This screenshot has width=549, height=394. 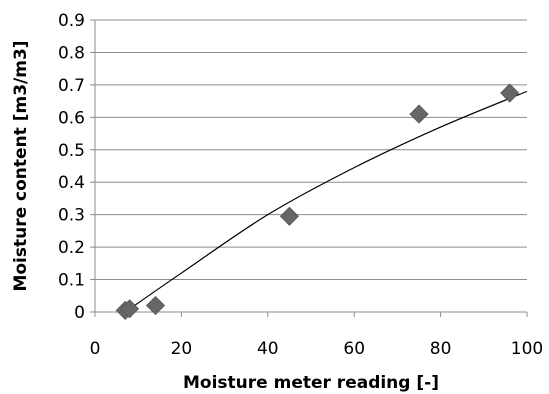 What do you see at coordinates (354, 349) in the screenshot?
I see `x-tick-label: 60` at bounding box center [354, 349].